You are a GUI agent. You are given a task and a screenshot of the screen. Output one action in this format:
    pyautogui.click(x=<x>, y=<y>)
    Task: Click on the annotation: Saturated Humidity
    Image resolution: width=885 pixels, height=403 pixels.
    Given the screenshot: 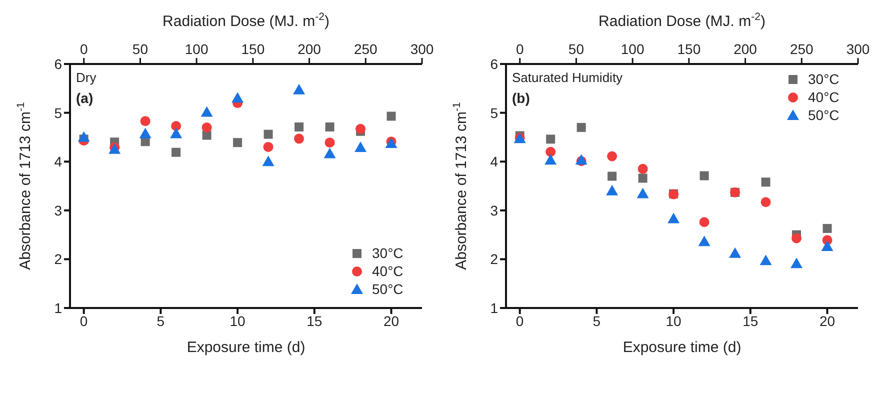 What is the action you would take?
    pyautogui.click(x=567, y=78)
    